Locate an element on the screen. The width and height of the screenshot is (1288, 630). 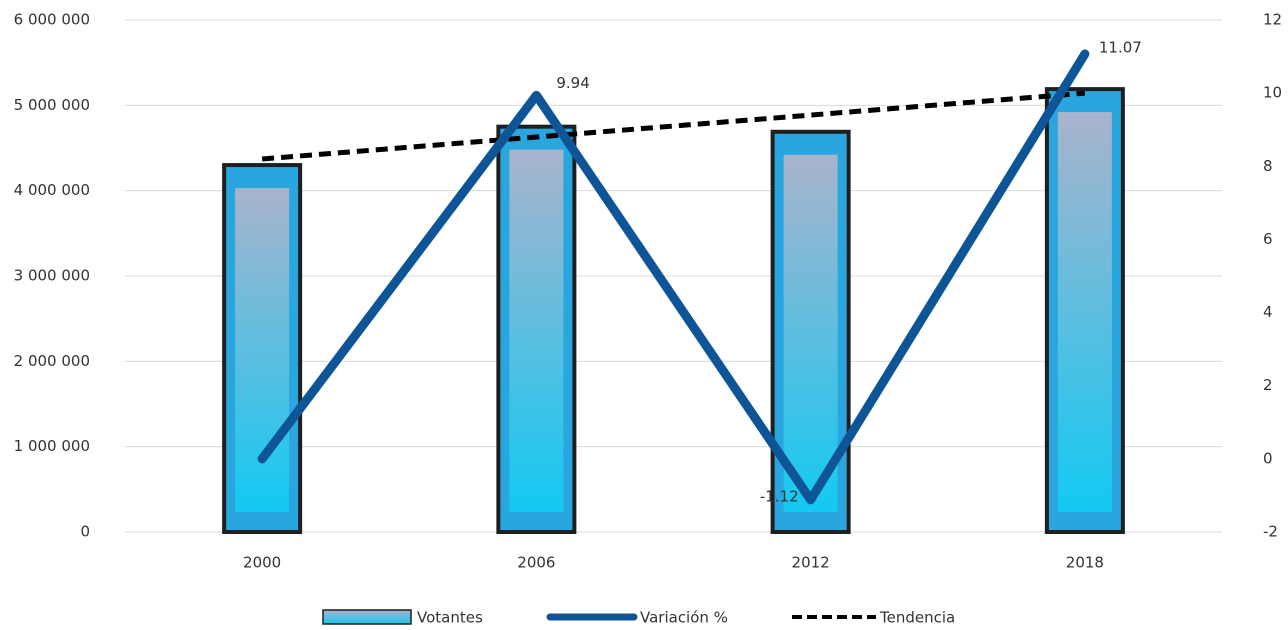
data-label: 11.07 is located at coordinates (1120, 48).